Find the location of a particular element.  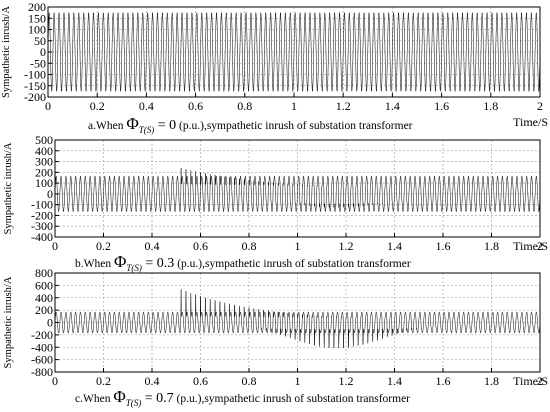

y-tick-label: 800 is located at coordinates (44, 273).